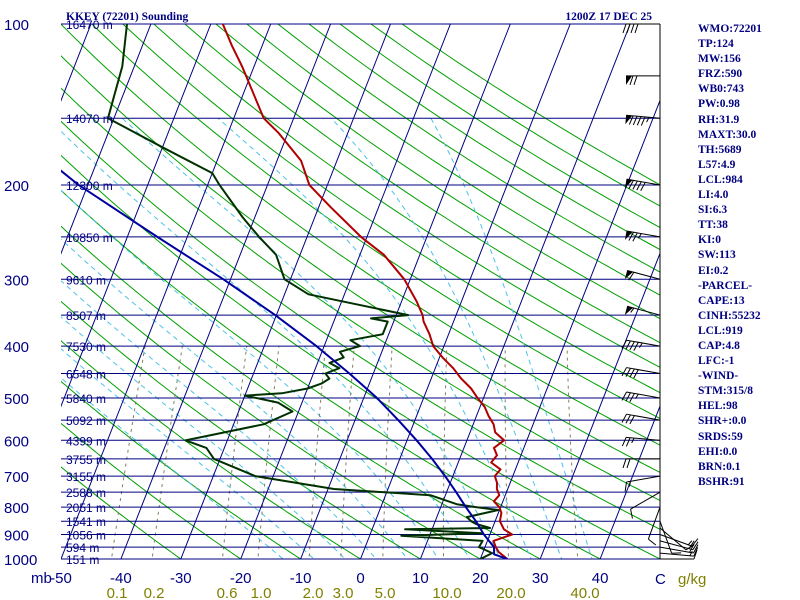 The width and height of the screenshot is (800, 600). I want to click on mb-label: mb, so click(41, 578).